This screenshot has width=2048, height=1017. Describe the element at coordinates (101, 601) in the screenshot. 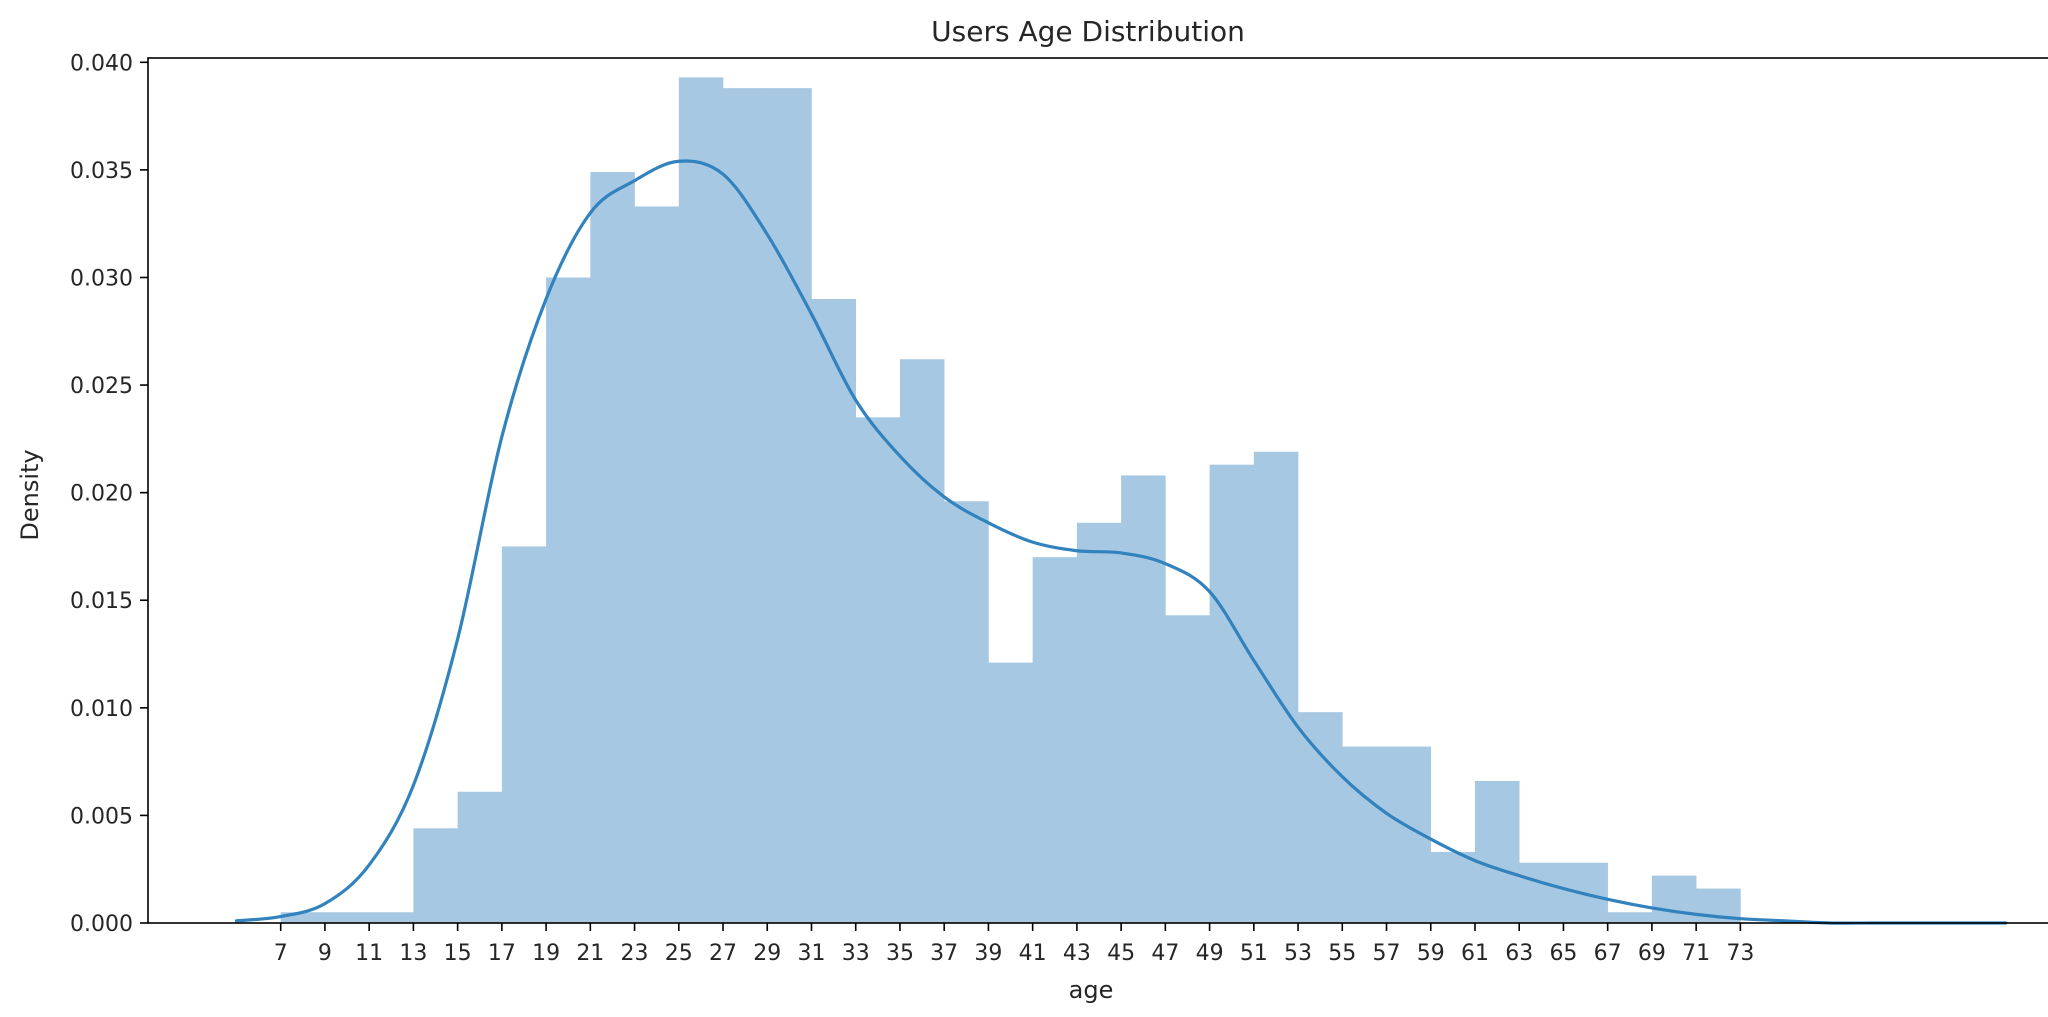

I see `y-tick-label: 0.015` at that location.